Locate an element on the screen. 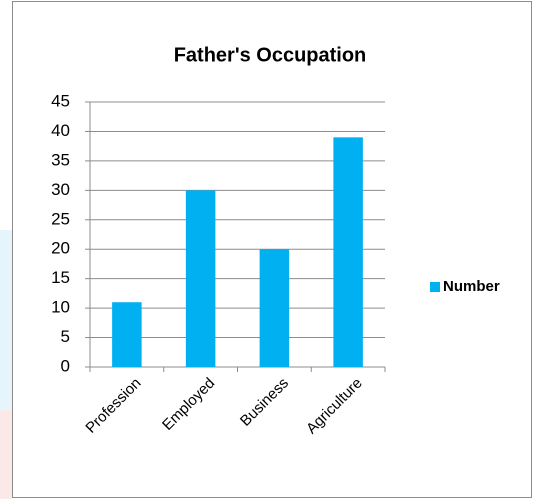 The height and width of the screenshot is (499, 534). chart-title: Father's Occupation is located at coordinates (270, 55).